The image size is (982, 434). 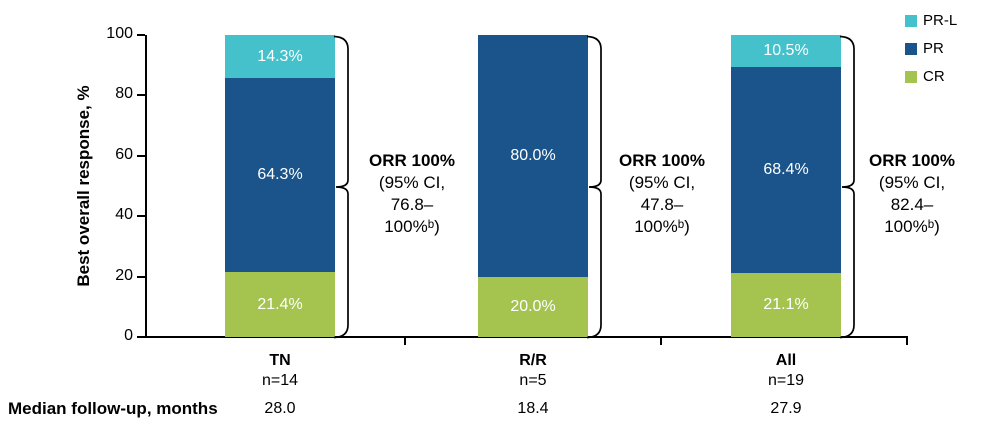 What do you see at coordinates (933, 48) in the screenshot?
I see `legend-label: PR` at bounding box center [933, 48].